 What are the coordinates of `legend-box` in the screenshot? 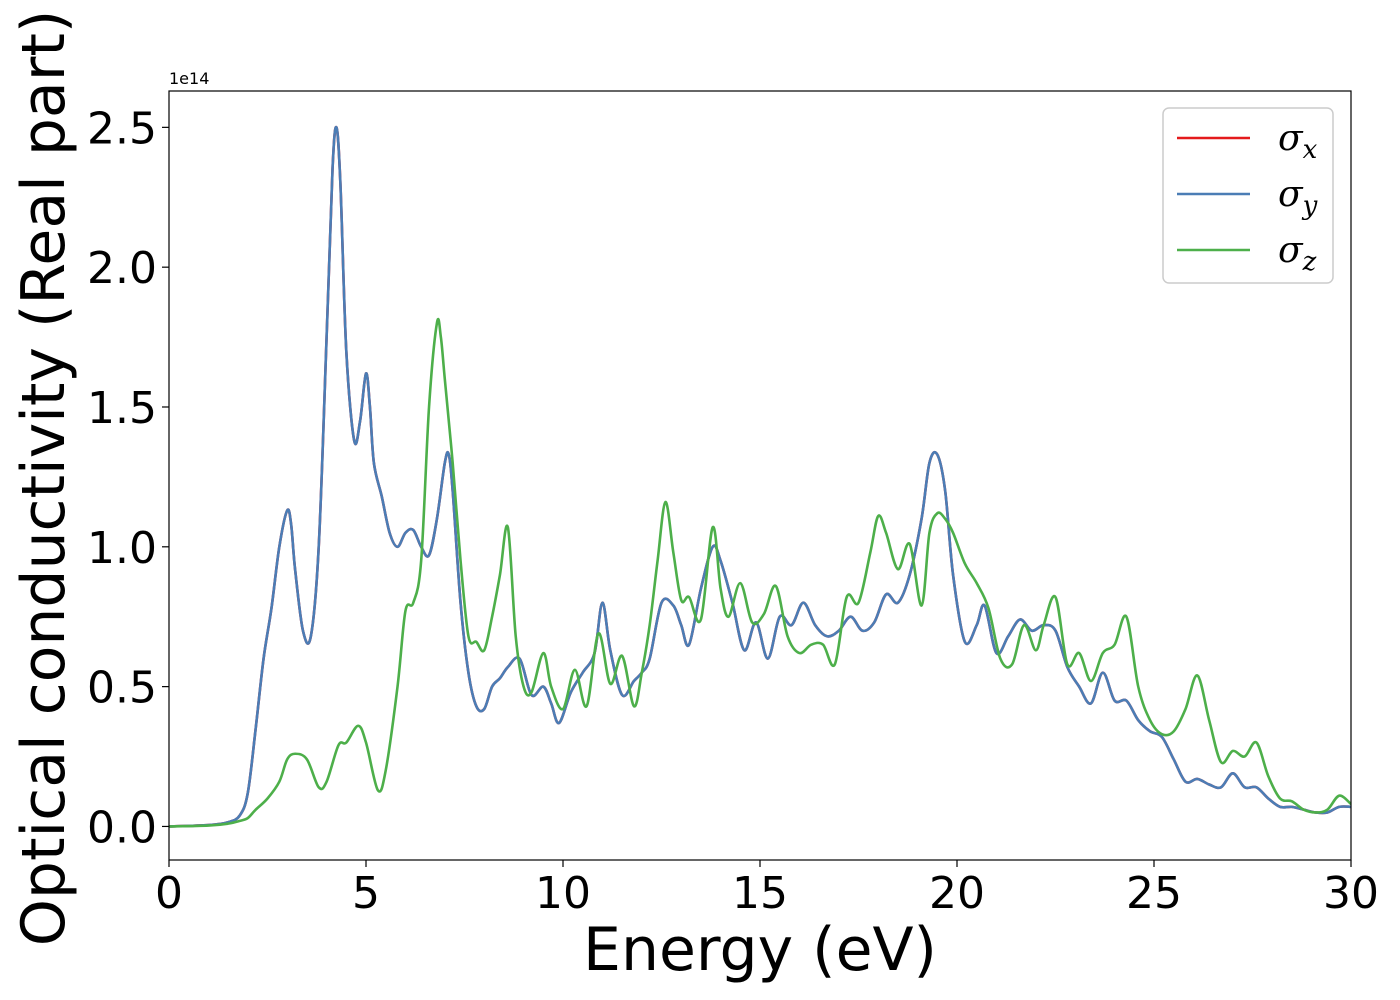 It's located at (1248, 195).